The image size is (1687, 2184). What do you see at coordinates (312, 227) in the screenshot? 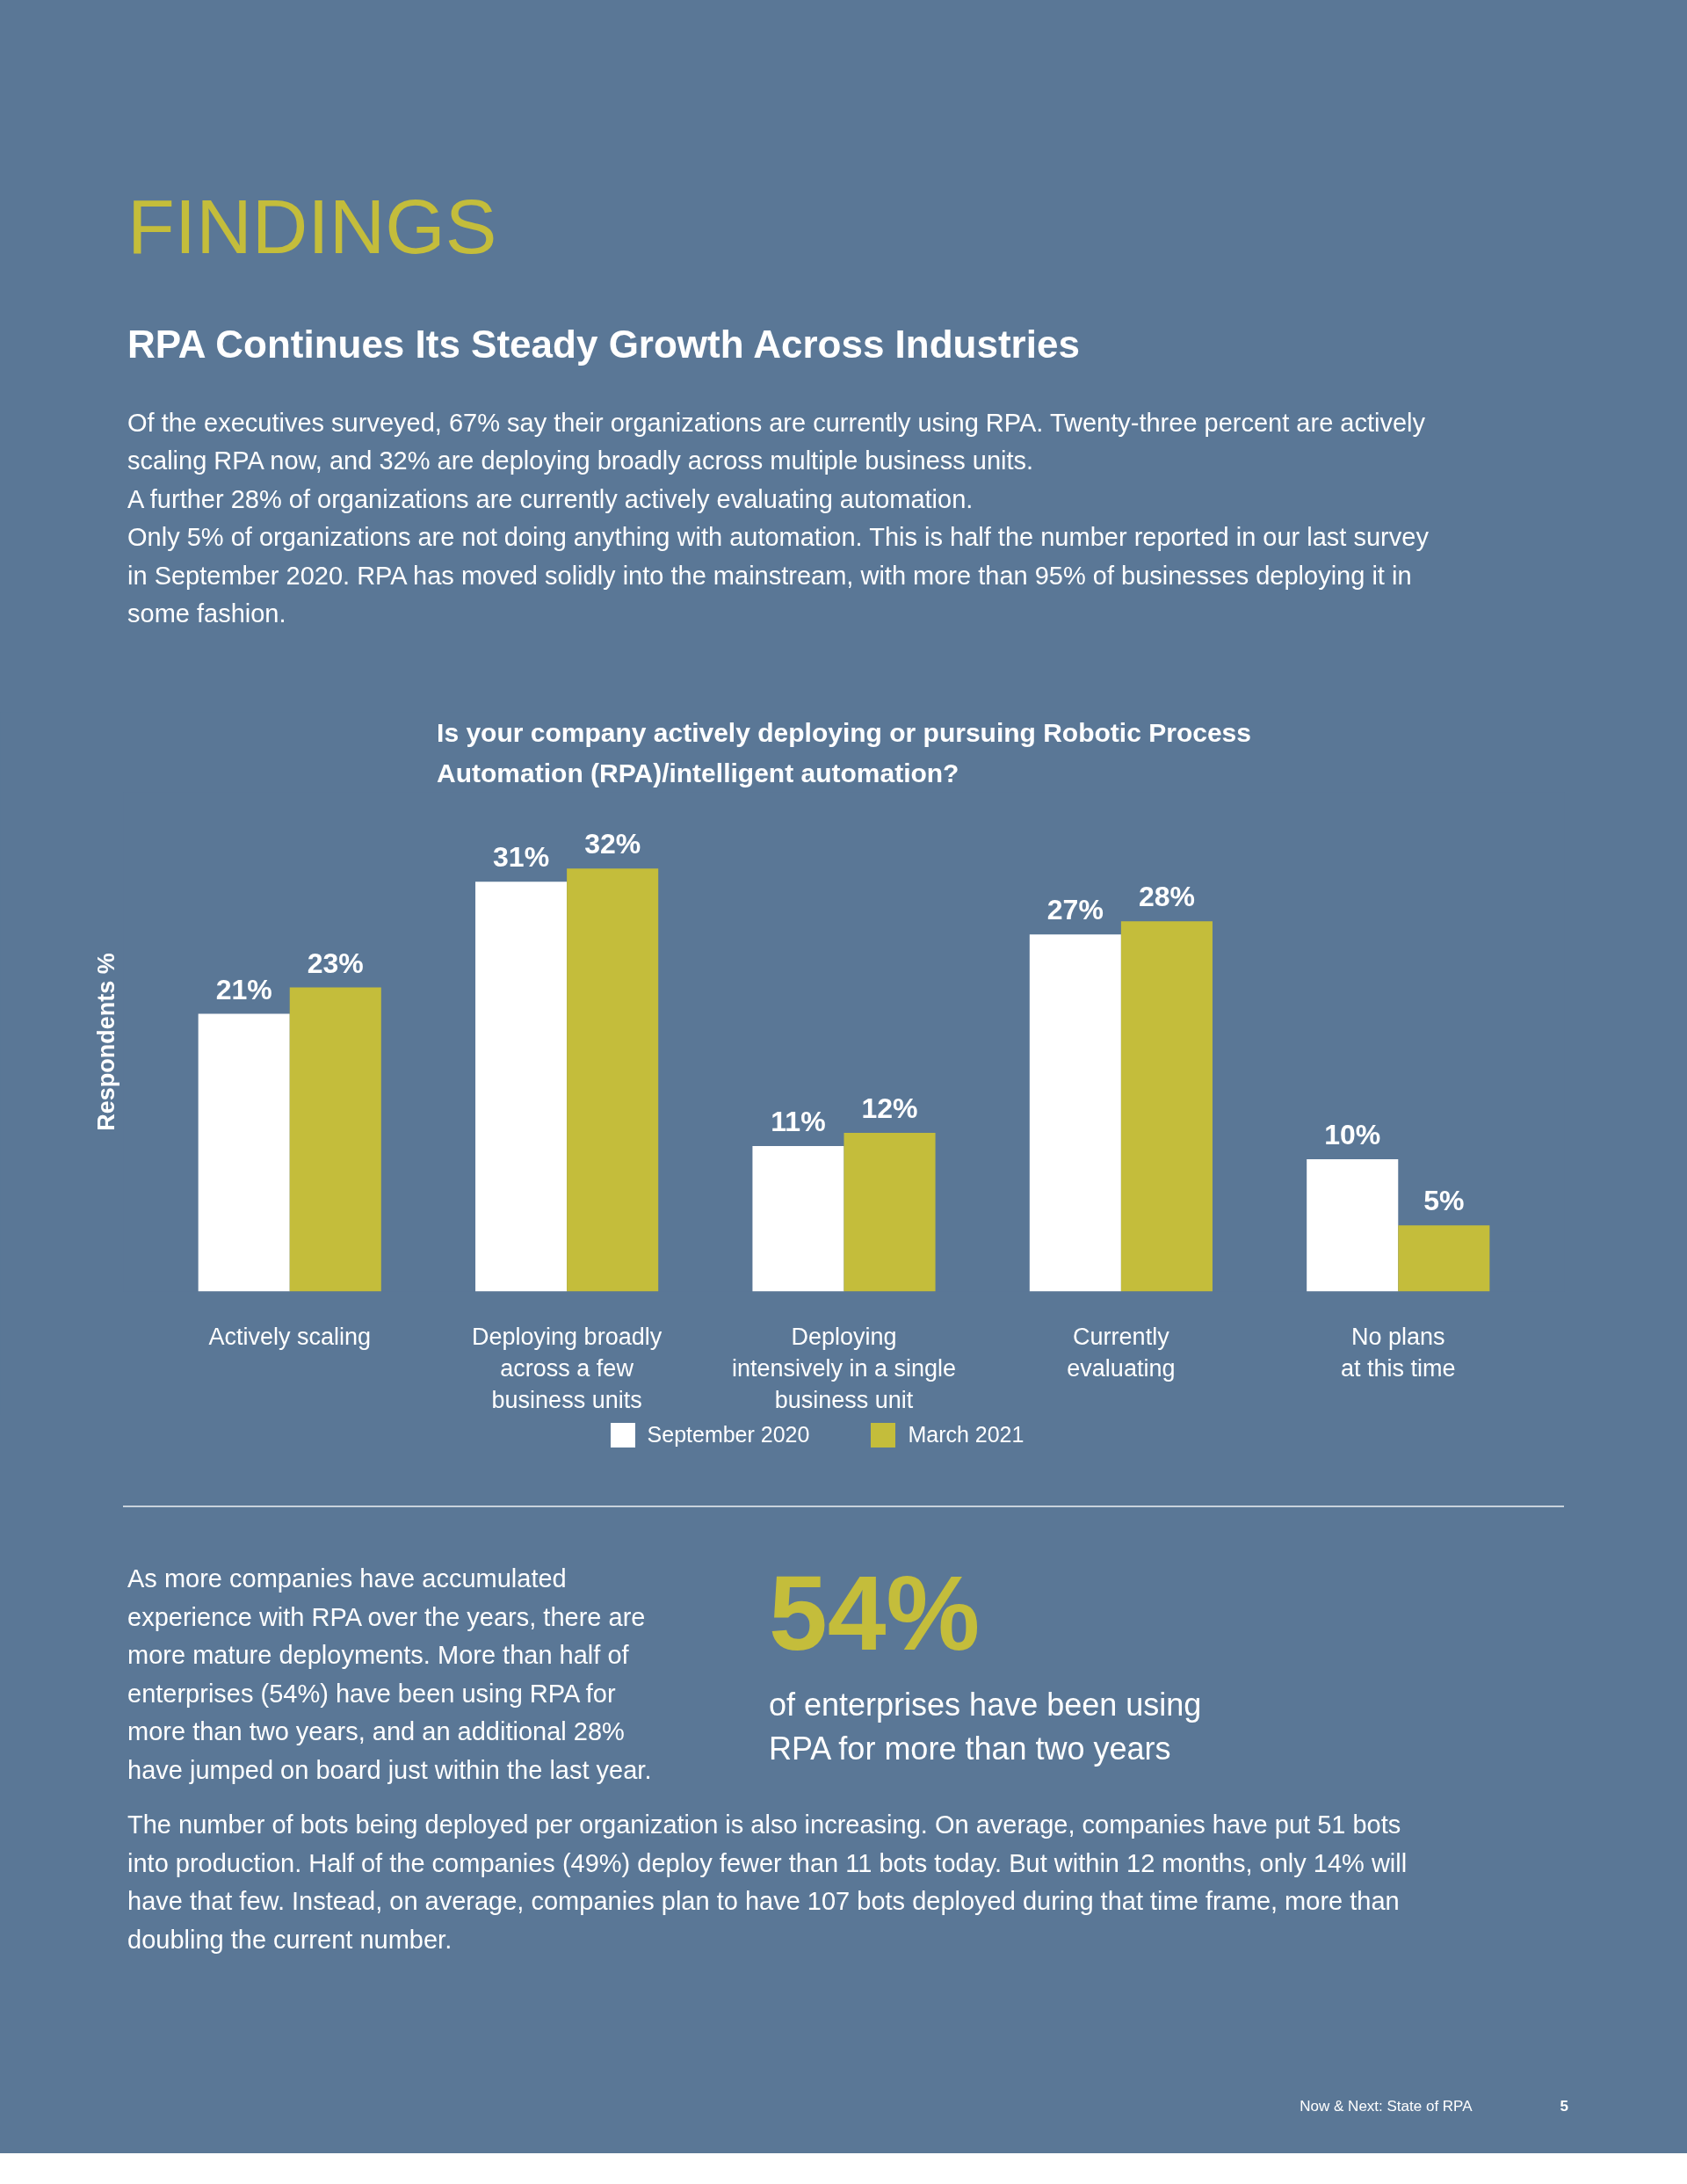
I see `text: FINDINGS` at bounding box center [312, 227].